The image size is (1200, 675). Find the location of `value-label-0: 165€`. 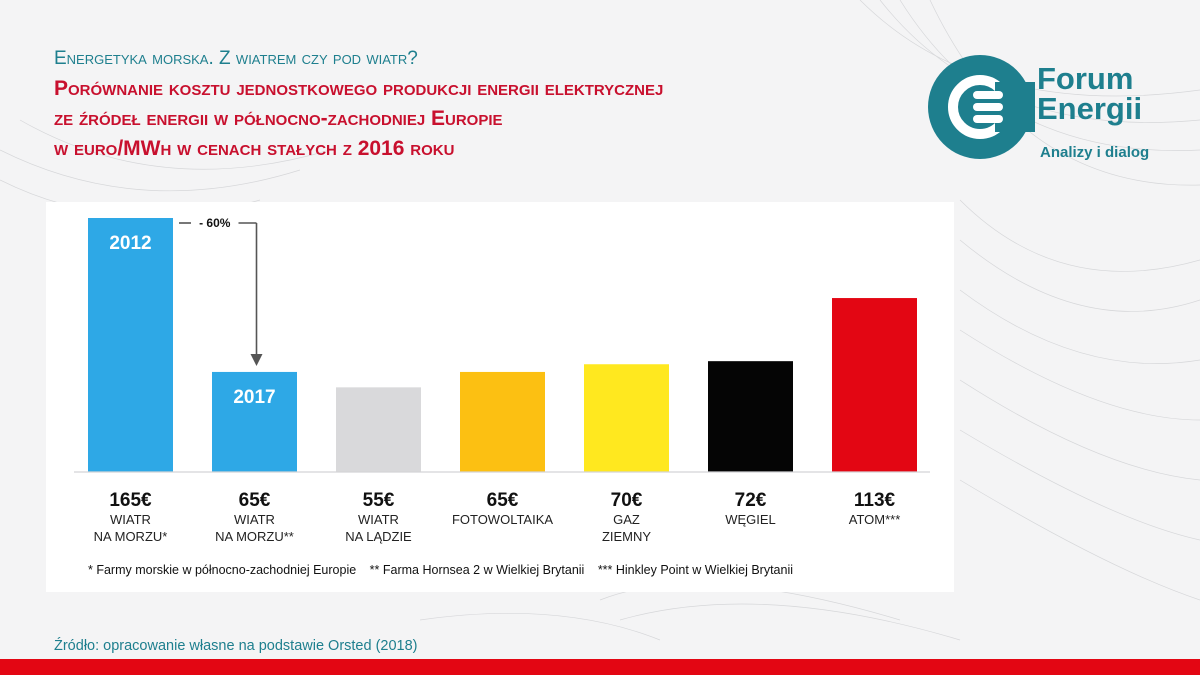

value-label-0: 165€ is located at coordinates (130, 500).